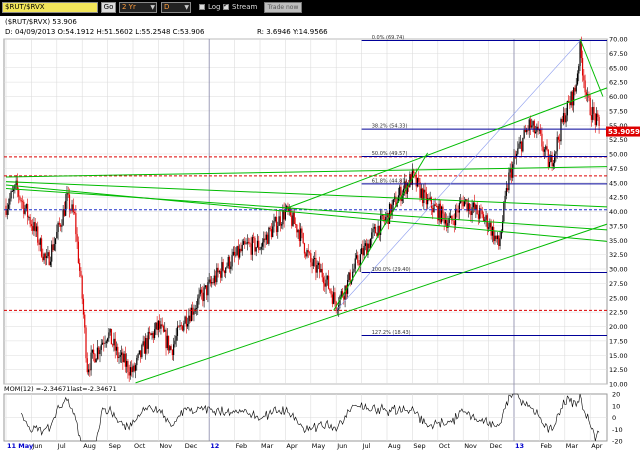  What do you see at coordinates (138, 7) in the screenshot?
I see `period-select: 2 Yr ▼` at bounding box center [138, 7].